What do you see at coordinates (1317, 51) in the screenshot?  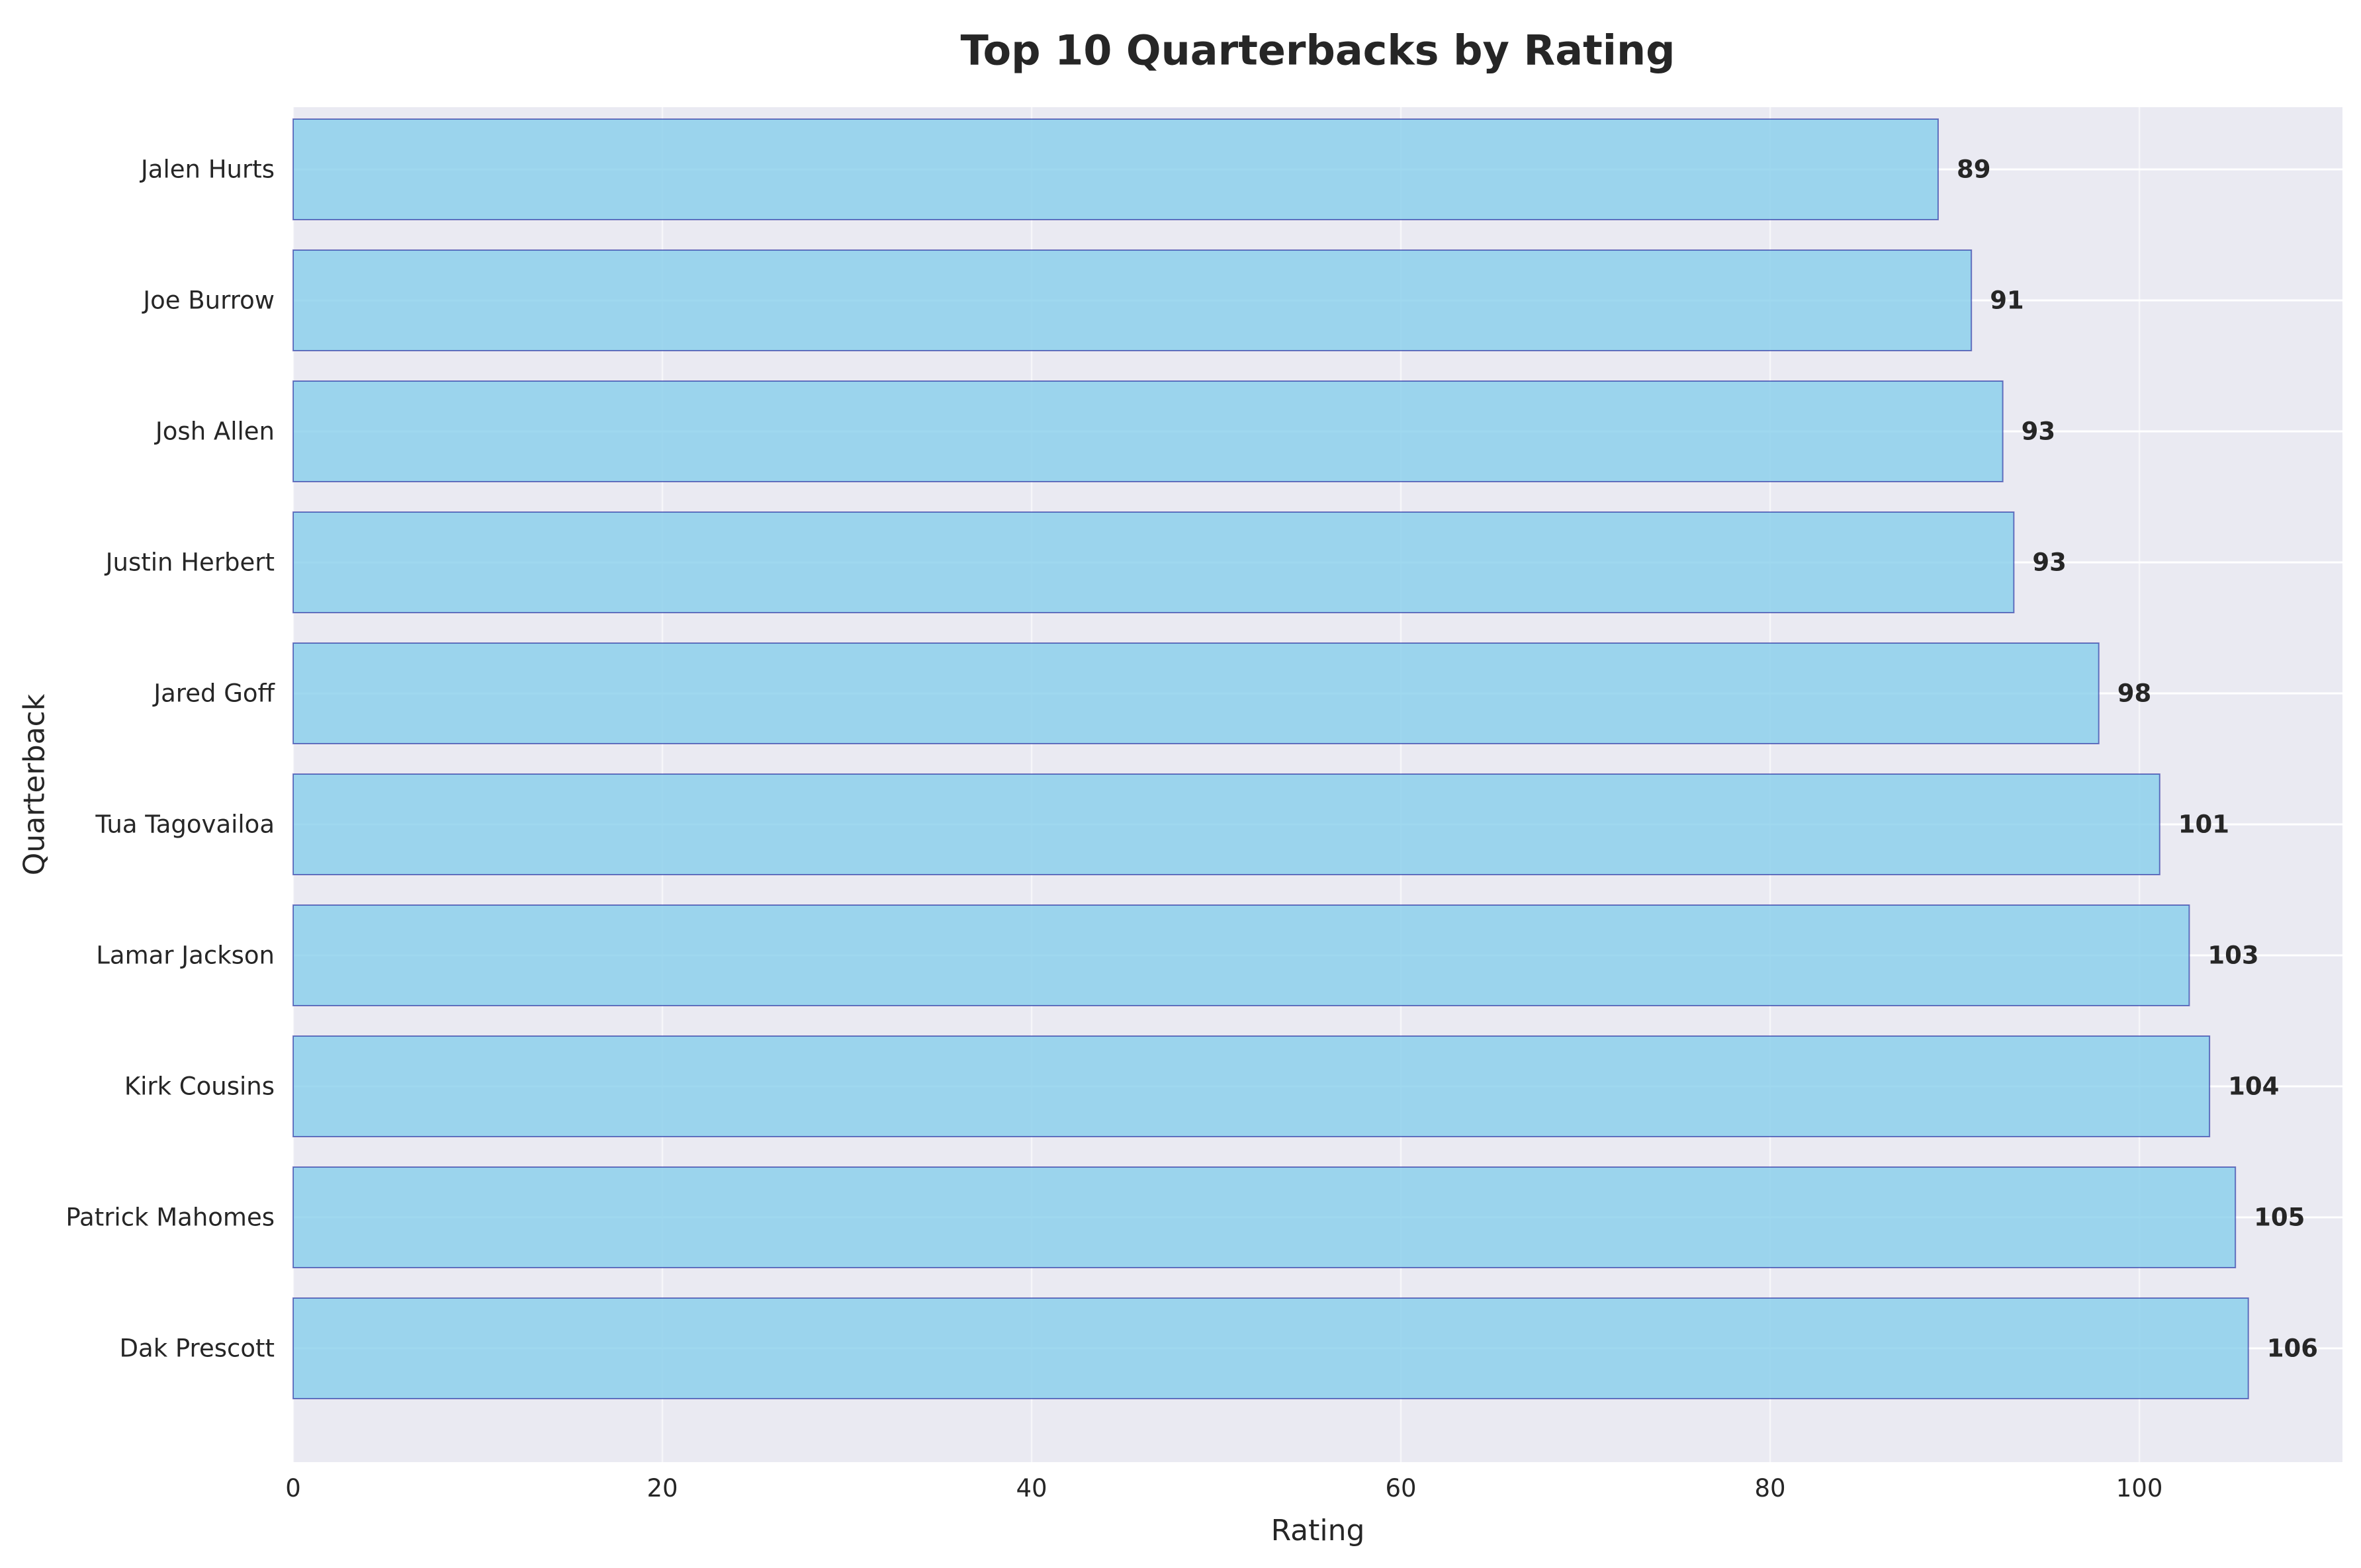 I see `chart-title: Top 10 Quarterbacks by Rating` at bounding box center [1317, 51].